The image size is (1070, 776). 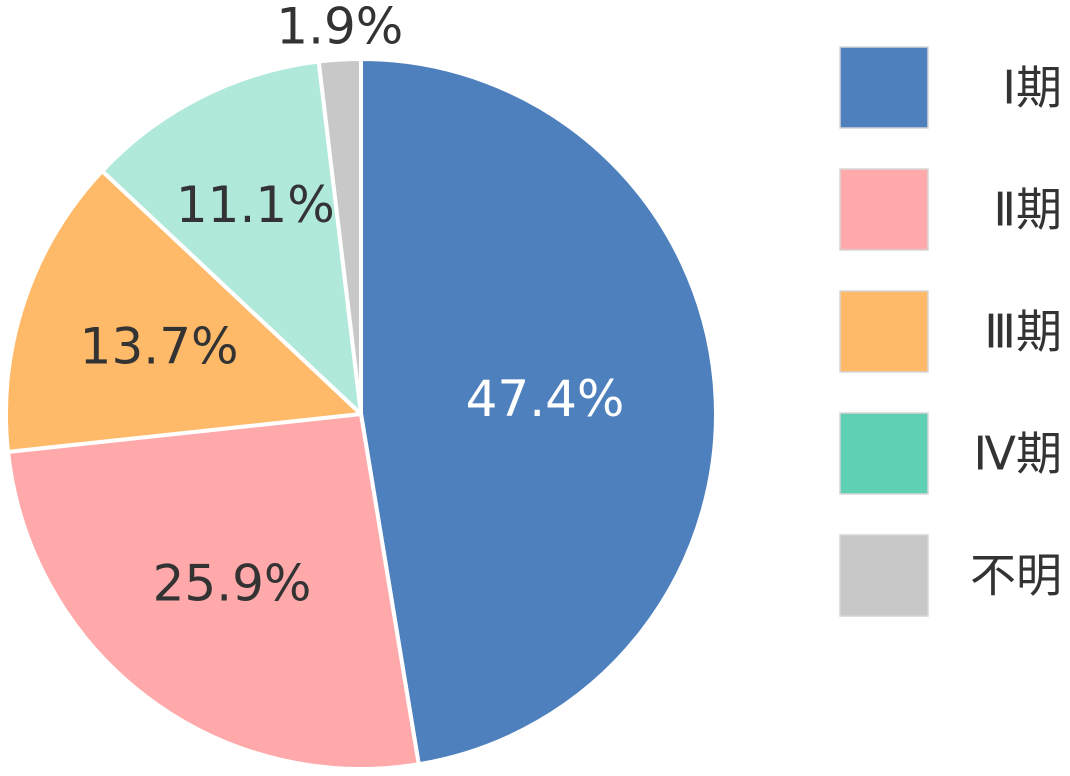 I want to click on slice-label-5: 1.9%, so click(x=339, y=28).